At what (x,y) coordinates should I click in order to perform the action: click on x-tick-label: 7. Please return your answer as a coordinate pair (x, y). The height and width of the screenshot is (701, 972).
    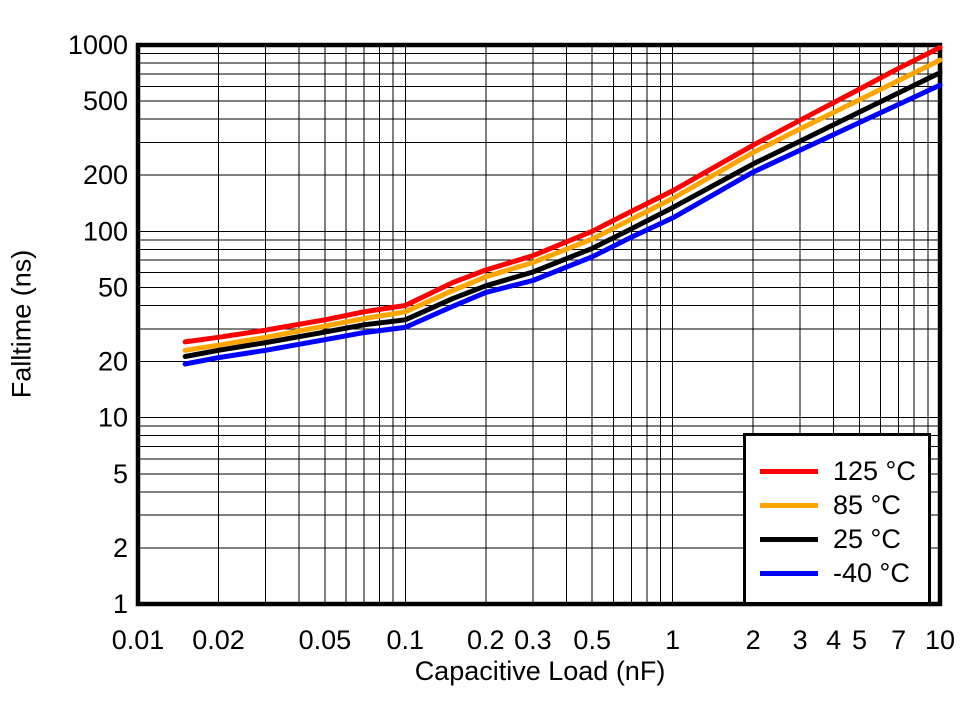
    Looking at the image, I should click on (898, 640).